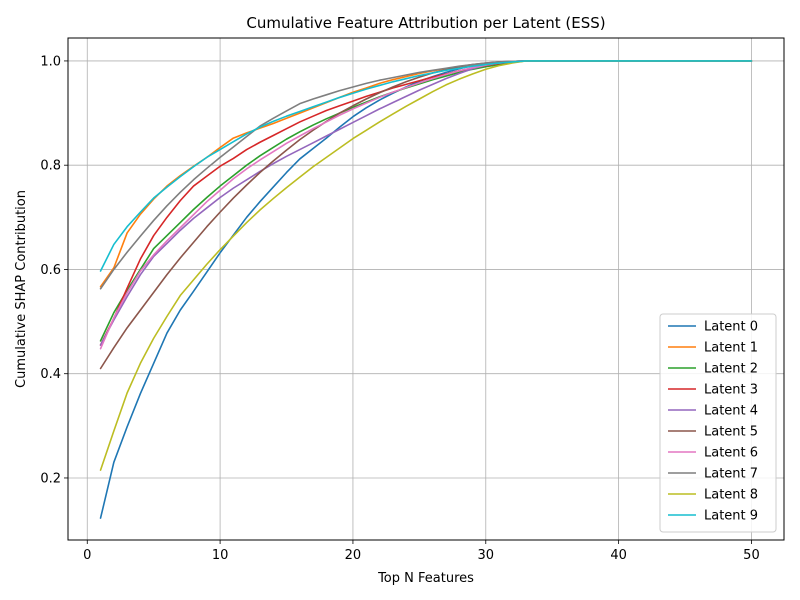 The image size is (800, 600). I want to click on legend-label: Latent 1, so click(731, 348).